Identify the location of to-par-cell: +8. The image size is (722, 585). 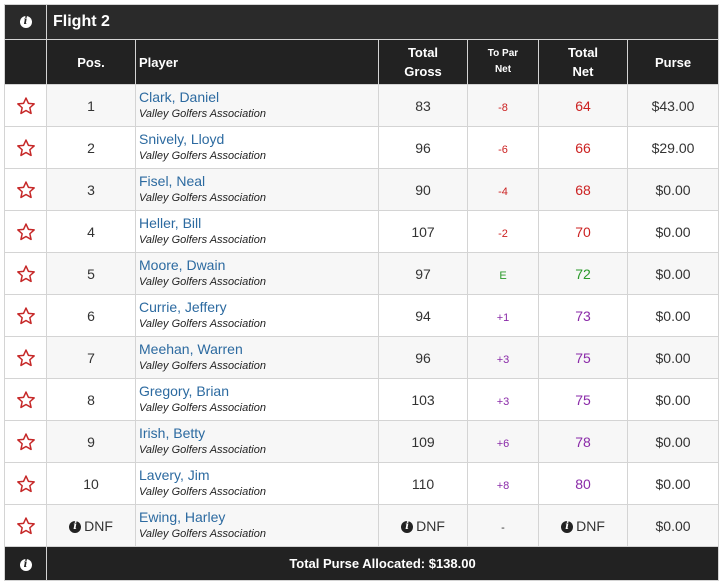
(503, 483).